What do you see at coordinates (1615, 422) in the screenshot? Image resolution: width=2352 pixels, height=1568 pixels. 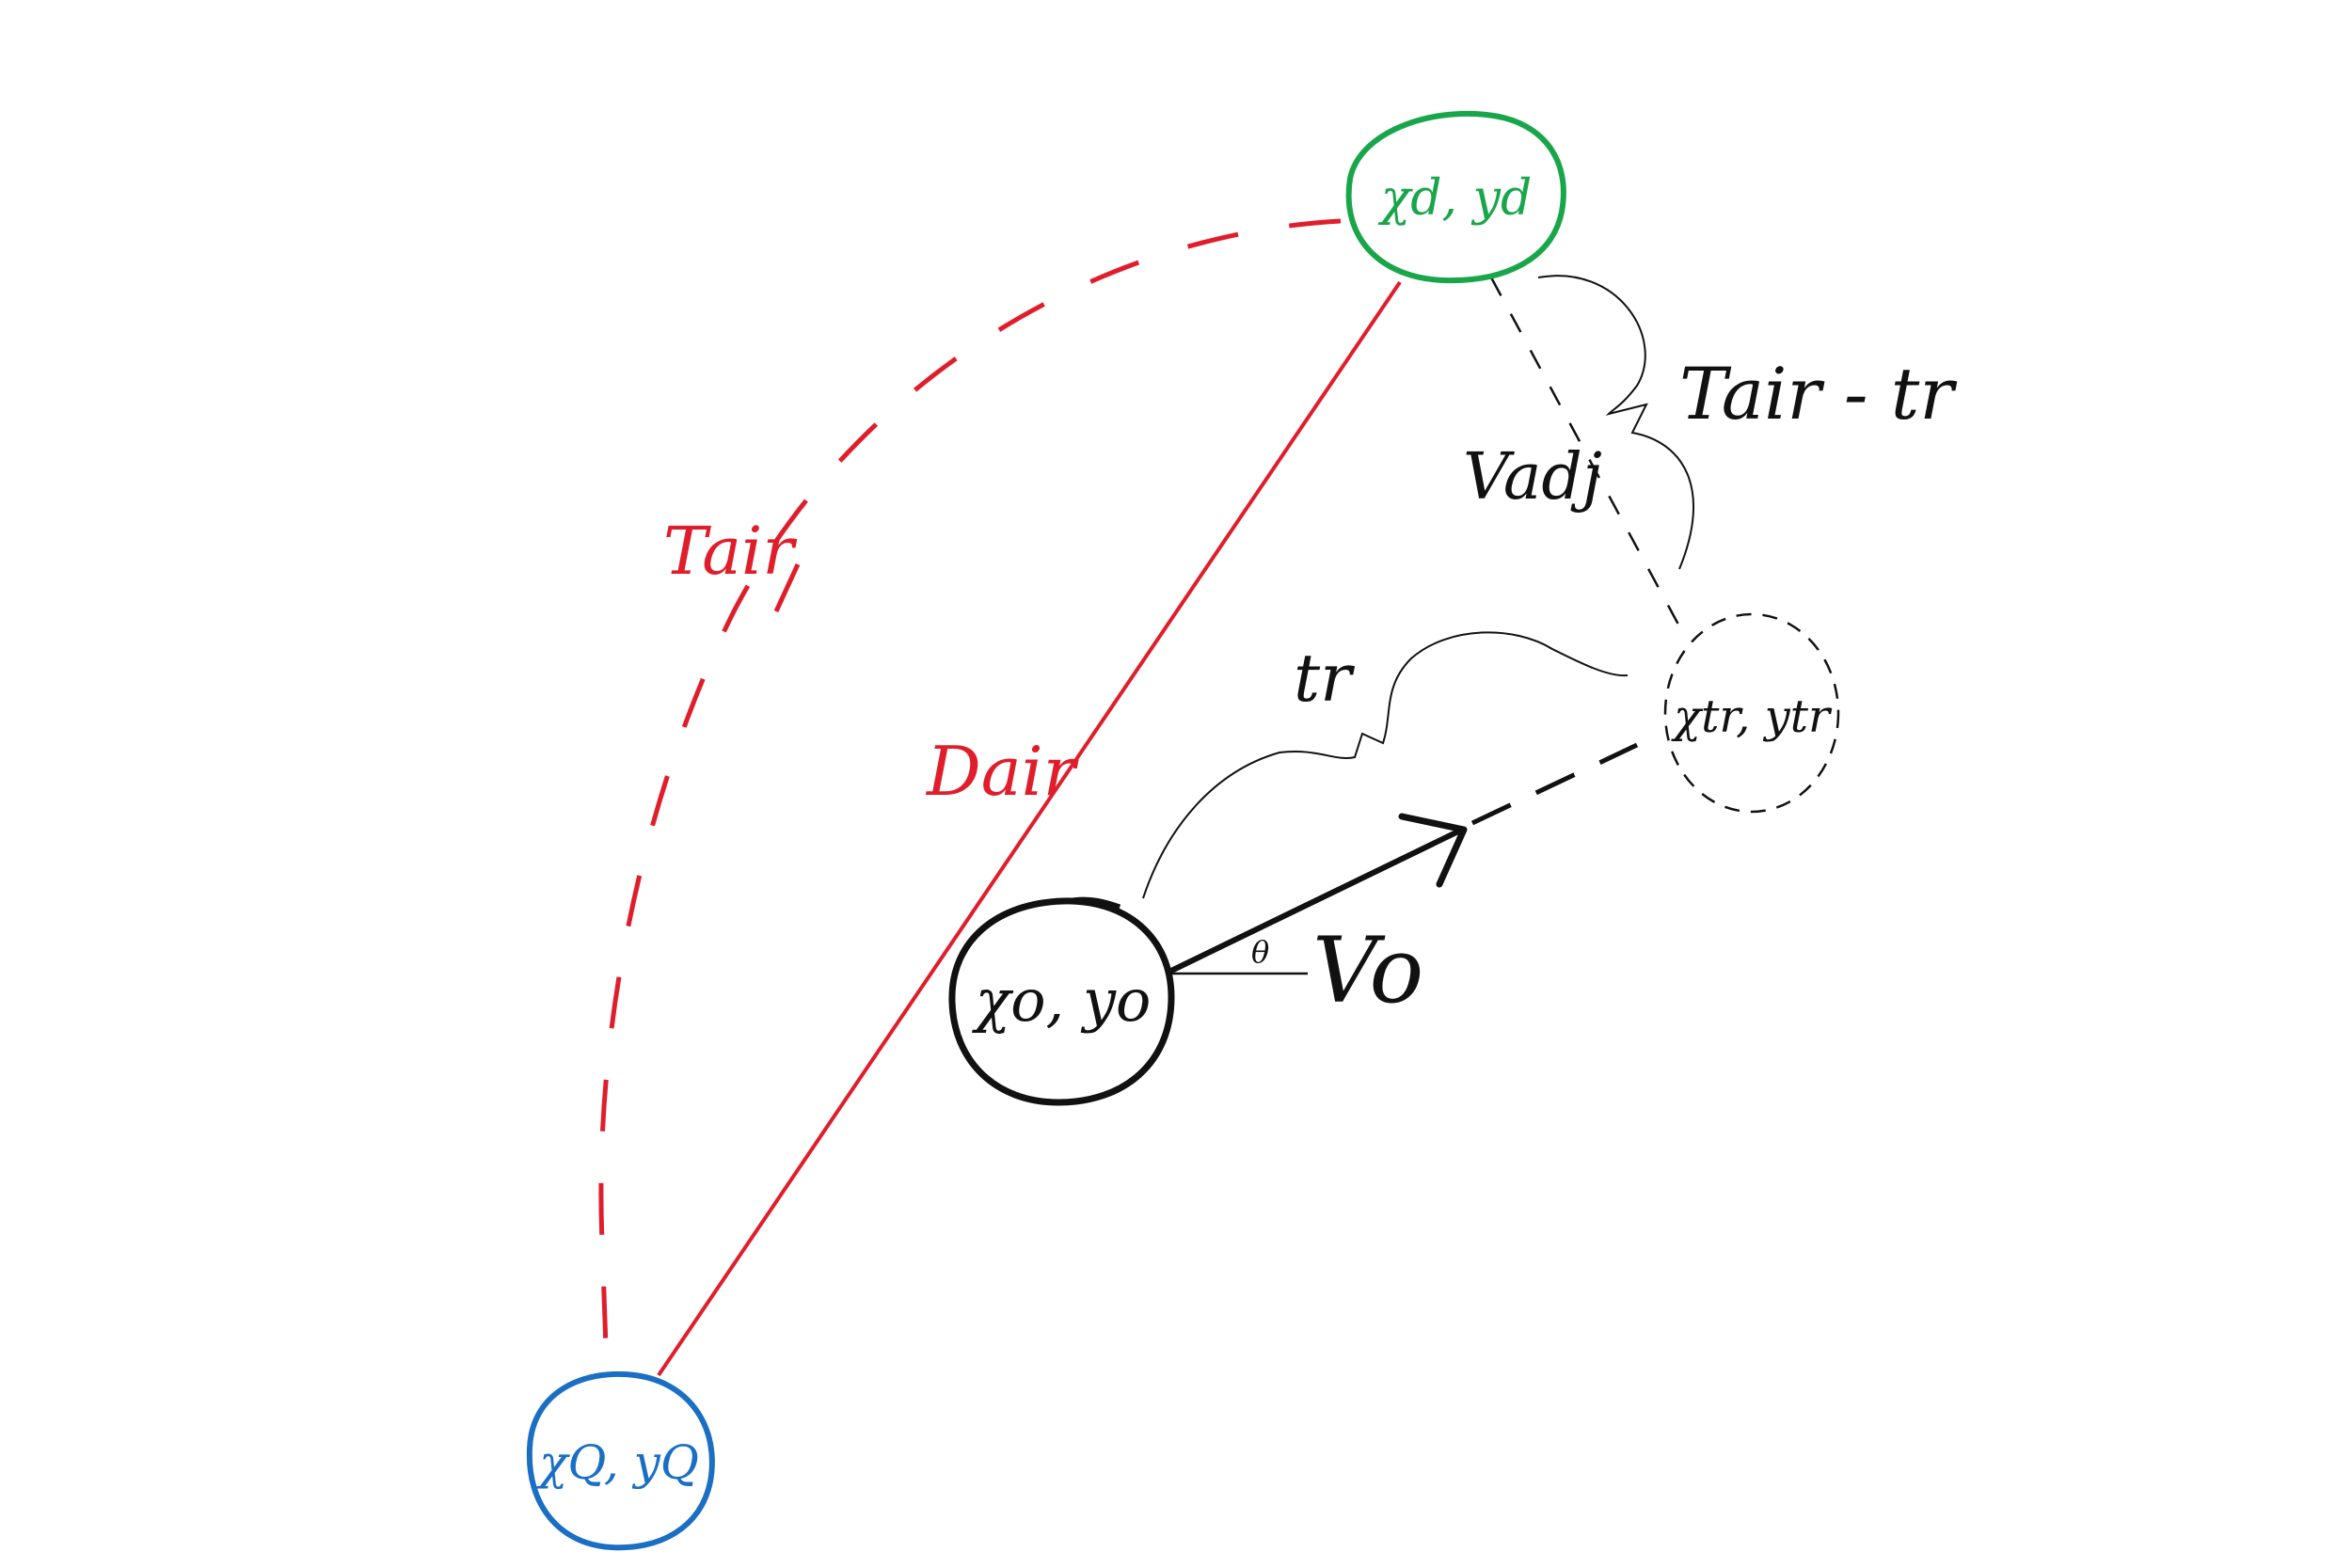 I see `t-air-minus-tr-brace` at bounding box center [1615, 422].